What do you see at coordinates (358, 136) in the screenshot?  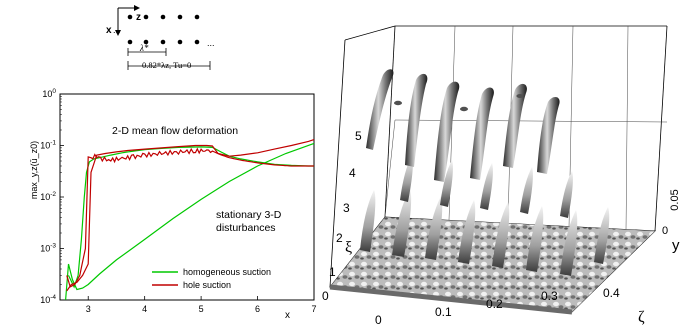 I see `xi-tick-label: 5` at bounding box center [358, 136].